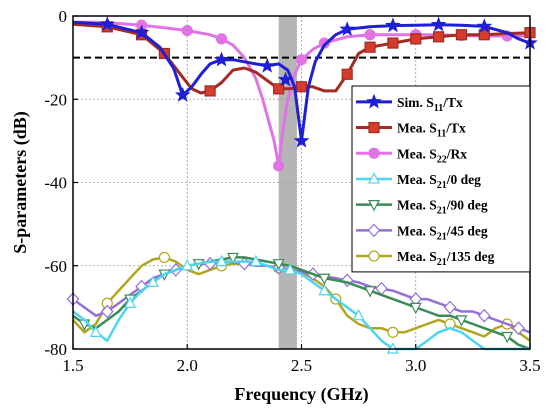 The image size is (550, 411). Describe the element at coordinates (72, 365) in the screenshot. I see `x-tick-label: 1.5` at that location.